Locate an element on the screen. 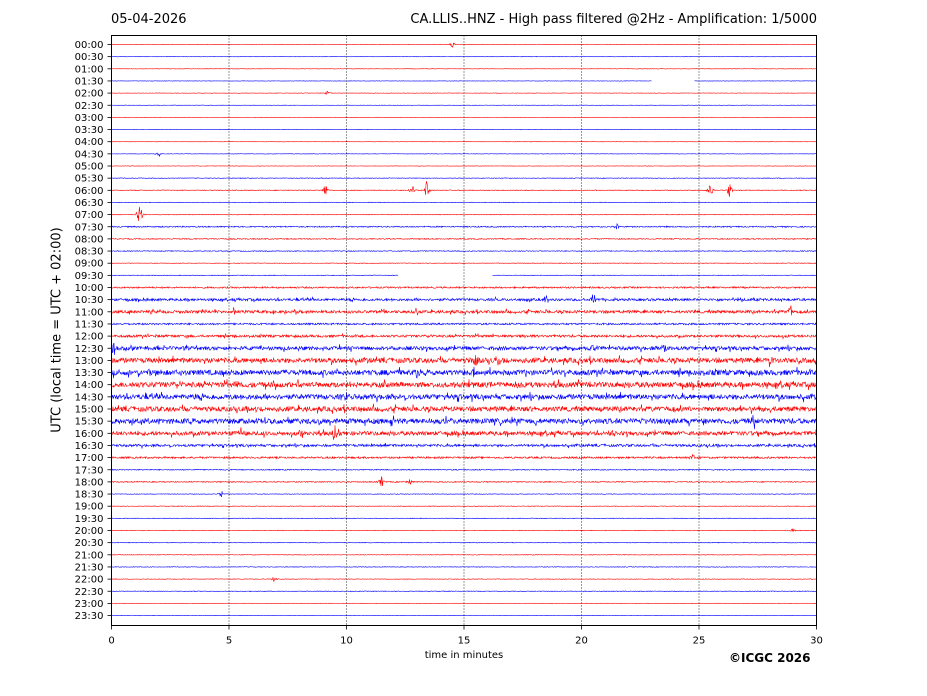  y-tick-label: 22:30 is located at coordinates (89, 592).